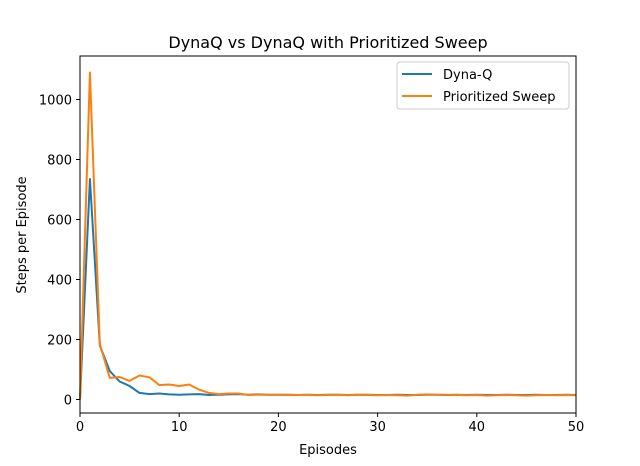 The width and height of the screenshot is (640, 466). What do you see at coordinates (499, 97) in the screenshot?
I see `legend-label-prioritized-sweep: Prioritized Sweep` at bounding box center [499, 97].